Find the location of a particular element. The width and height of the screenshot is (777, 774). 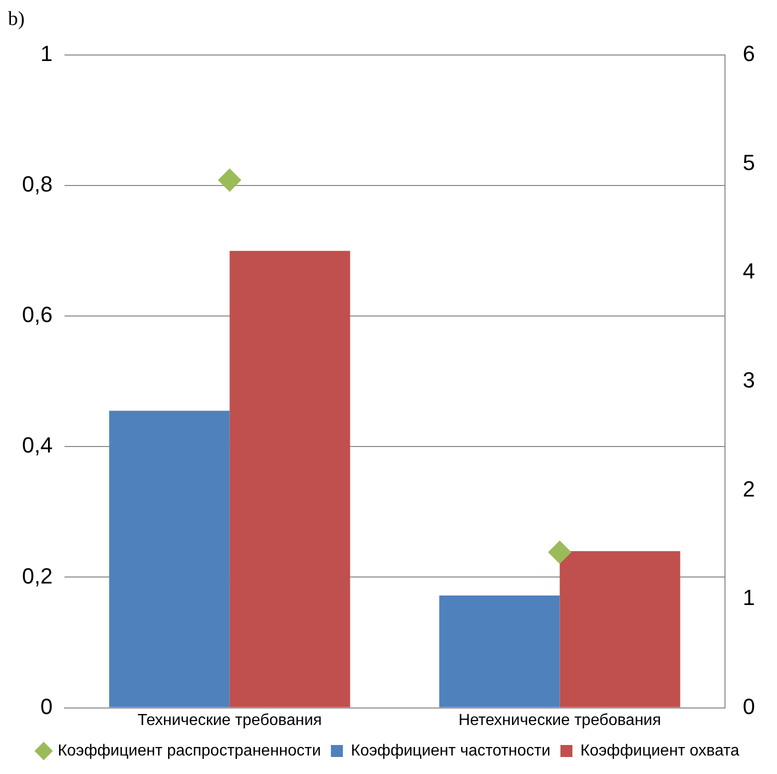

y2-tick-label: 3 is located at coordinates (749, 379).